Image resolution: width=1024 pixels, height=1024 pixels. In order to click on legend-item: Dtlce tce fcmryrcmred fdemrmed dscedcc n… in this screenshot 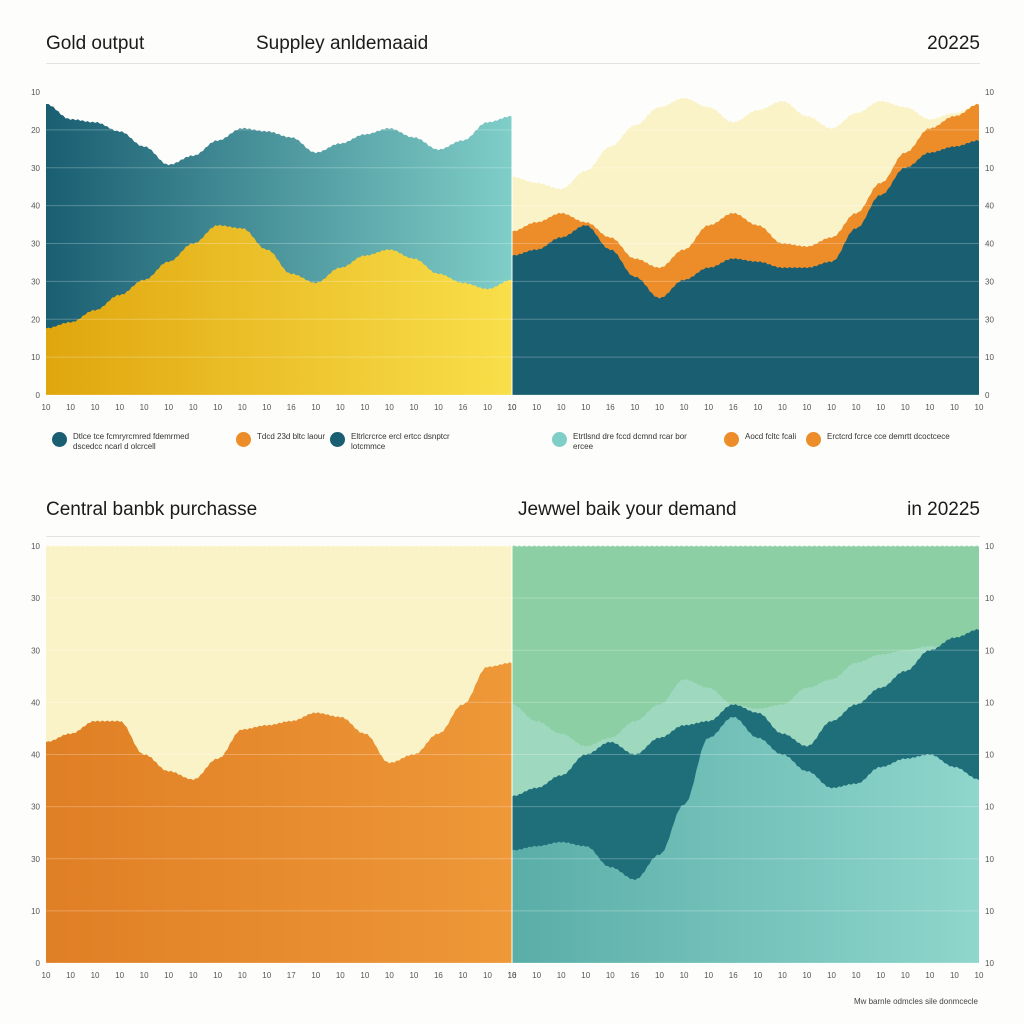, I will do `click(127, 442)`.